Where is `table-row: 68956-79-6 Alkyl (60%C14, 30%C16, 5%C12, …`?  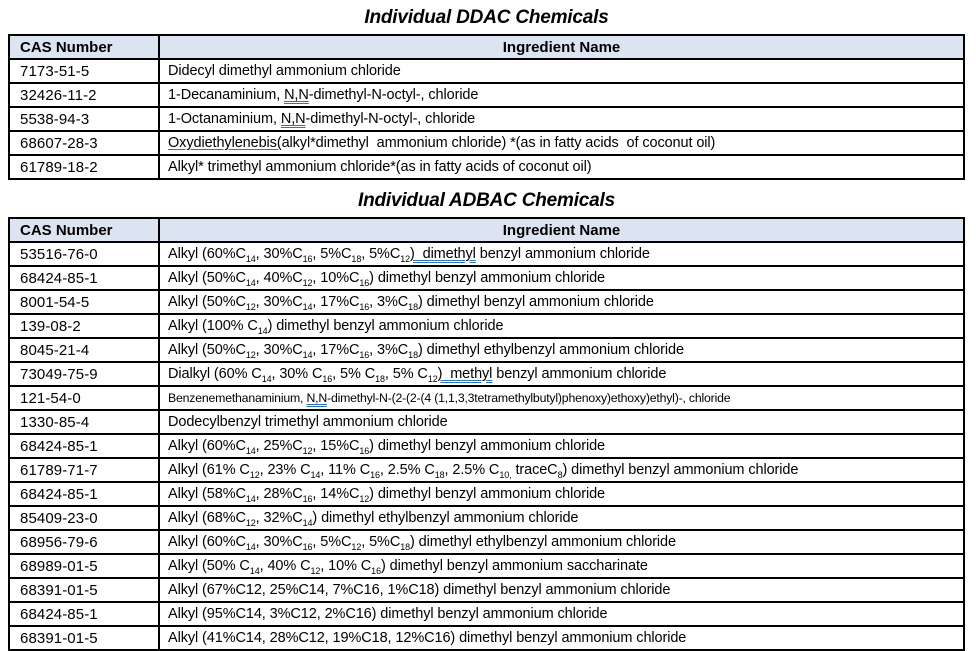
table-row: 68956-79-6 Alkyl (60%C14, 30%C16, 5%C12, … is located at coordinates (486, 542).